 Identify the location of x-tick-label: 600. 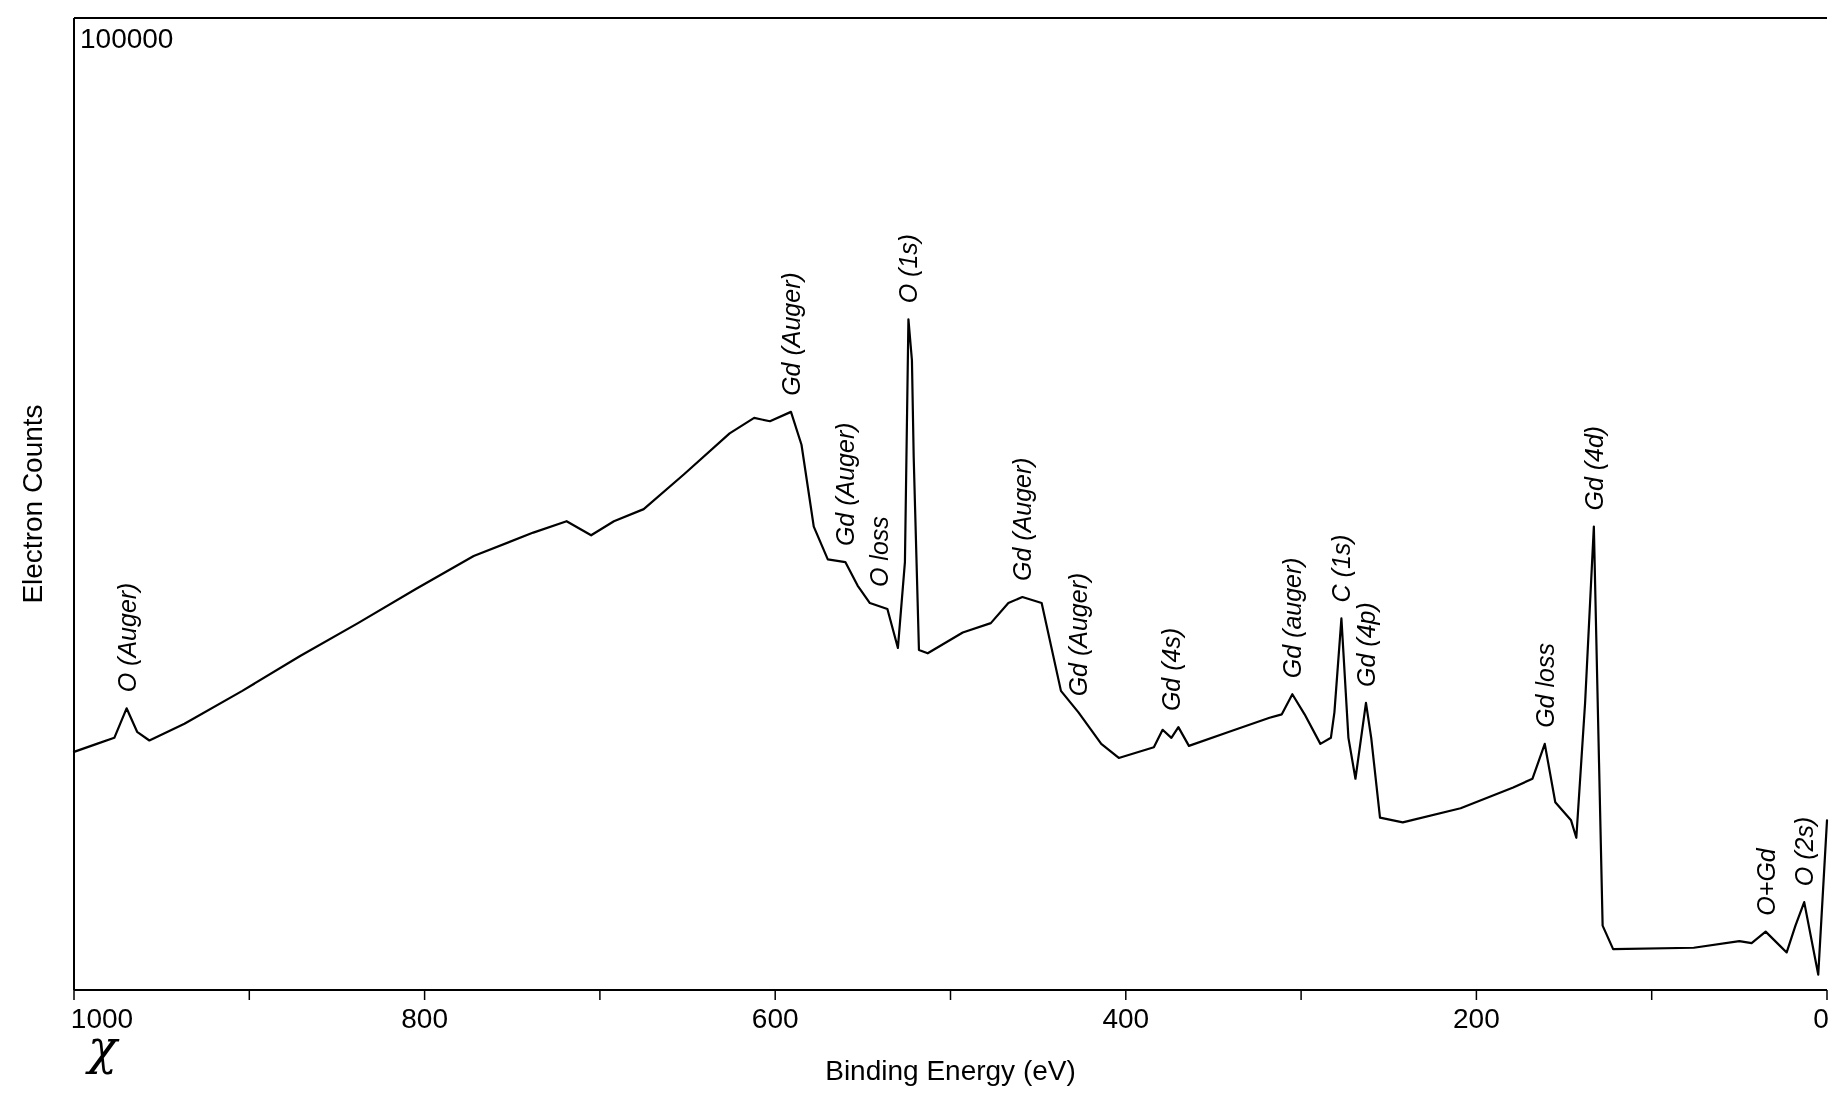
(775, 1018).